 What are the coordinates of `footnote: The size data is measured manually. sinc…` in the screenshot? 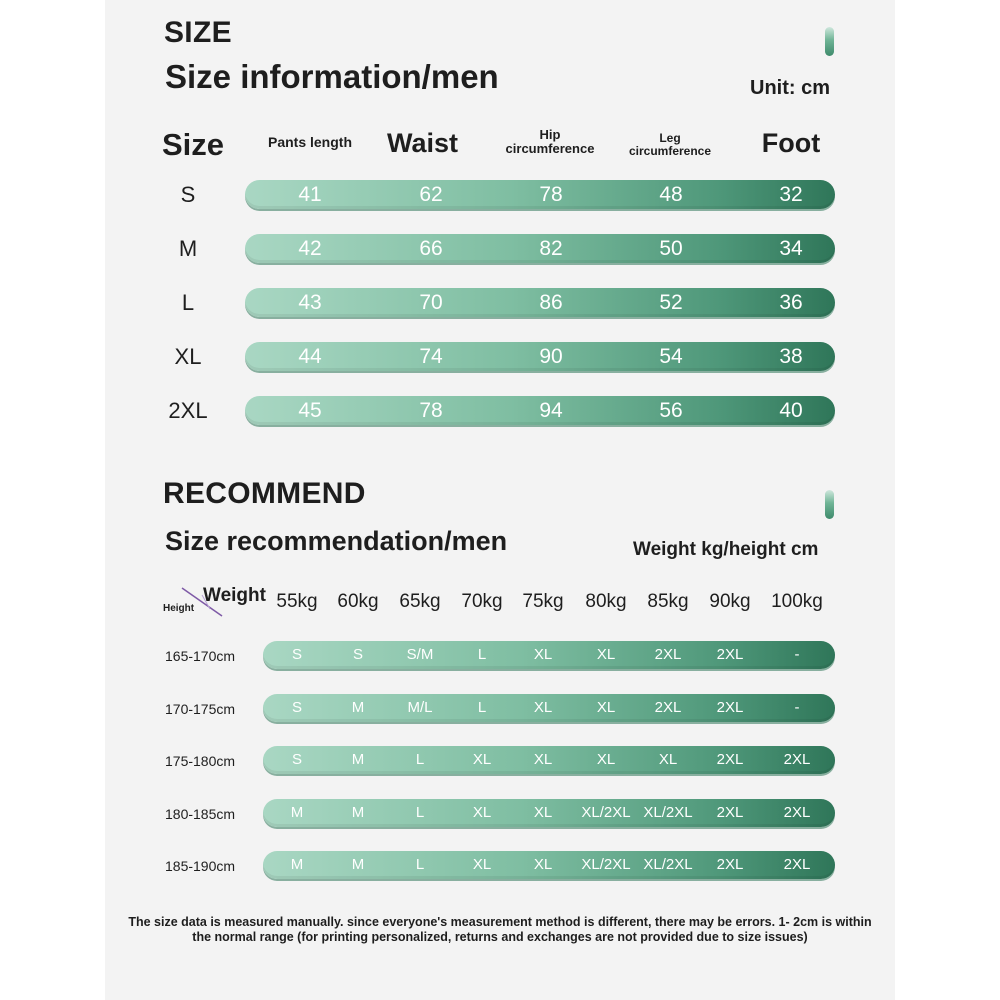 It's located at (500, 929).